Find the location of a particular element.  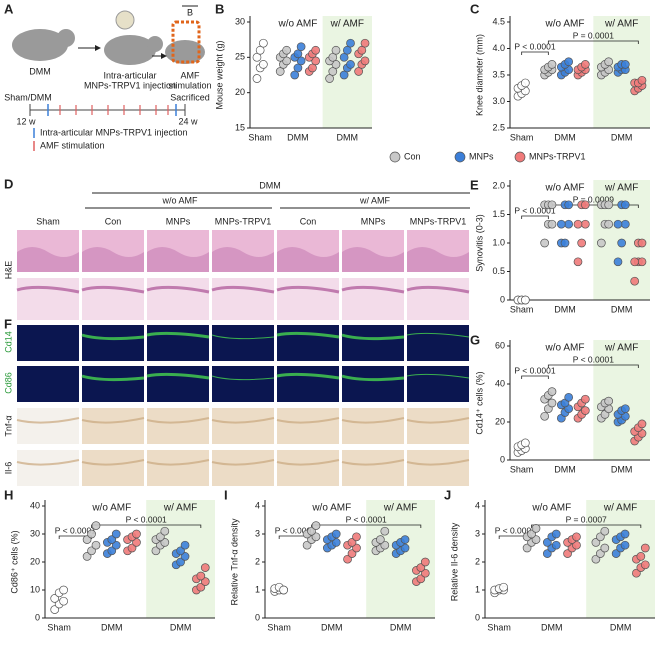

legend-label: MNPs is located at coordinates (481, 156).